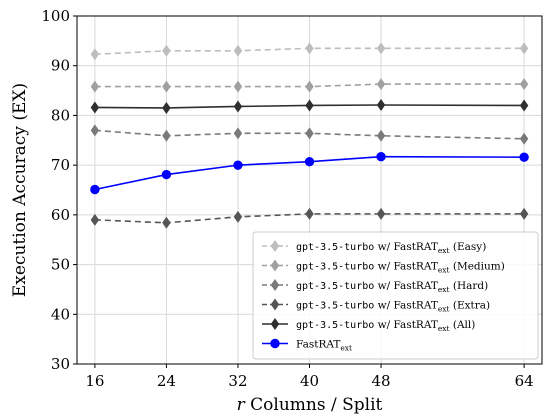 The image size is (546, 417). Describe the element at coordinates (166, 381) in the screenshot. I see `x-tick-label: 24` at that location.